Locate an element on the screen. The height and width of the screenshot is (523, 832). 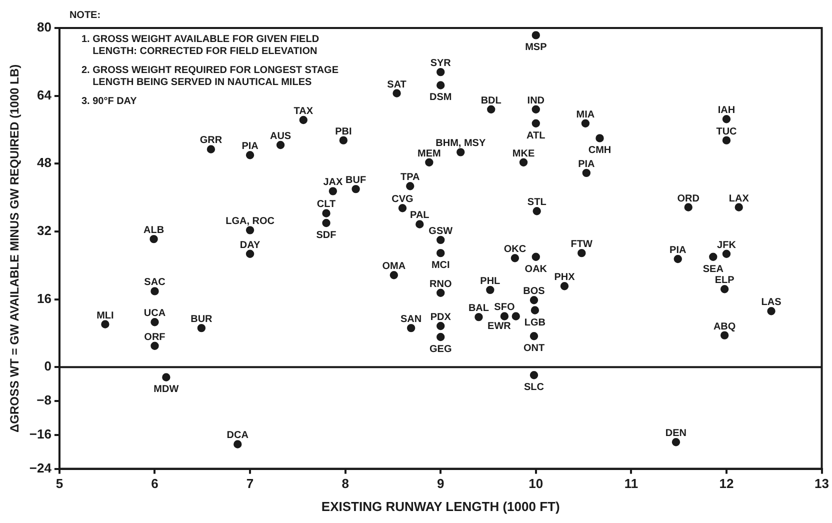
annotation: CMH is located at coordinates (600, 150).